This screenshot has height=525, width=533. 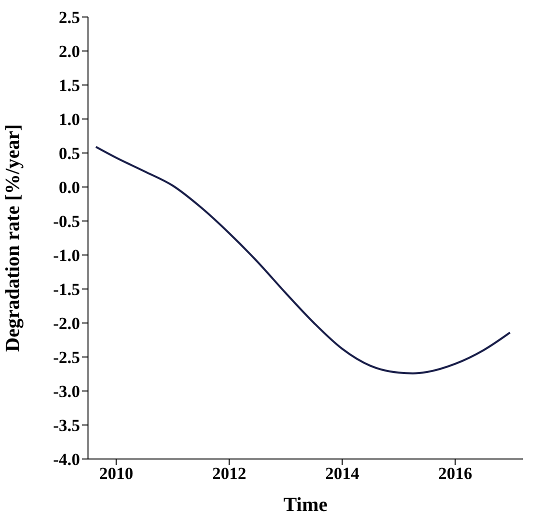 I want to click on y-tick-label: -1.0, so click(x=66, y=256).